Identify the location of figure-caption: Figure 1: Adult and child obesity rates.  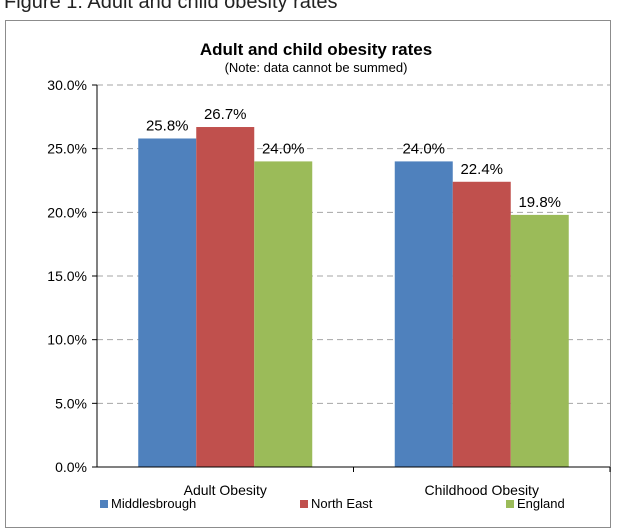
(171, 6).